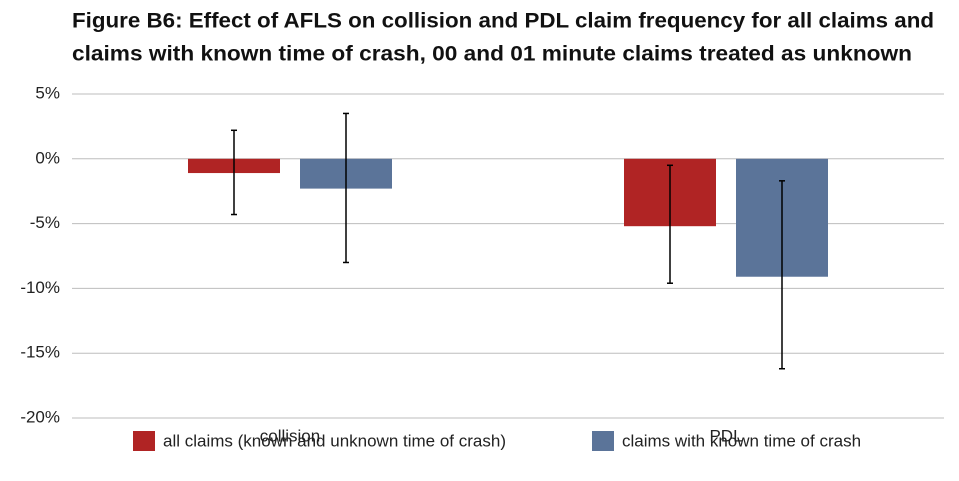 The image size is (959, 481). Describe the element at coordinates (47, 92) in the screenshot. I see `y-tick-label: 5%` at that location.